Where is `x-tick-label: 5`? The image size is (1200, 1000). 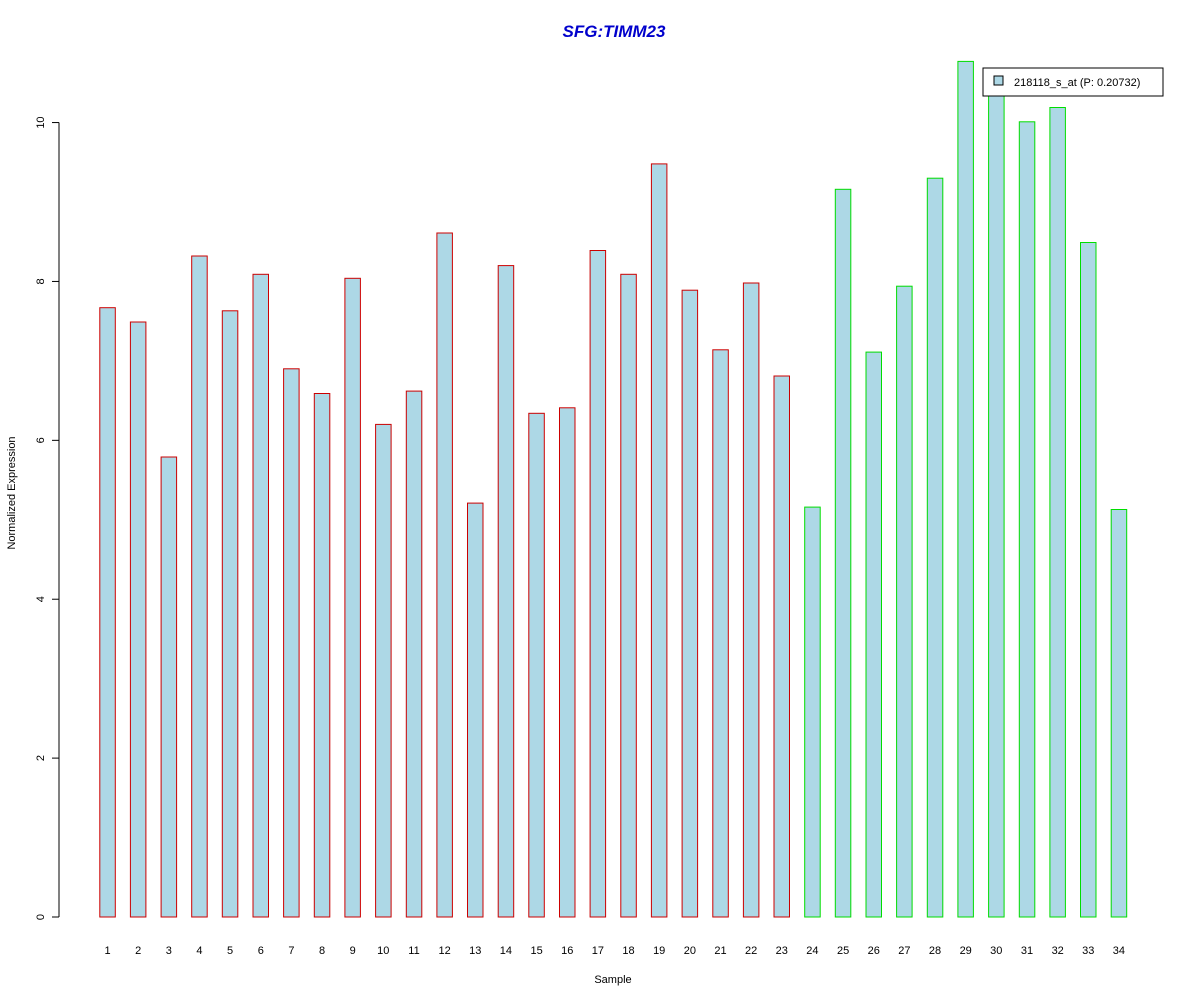 x-tick-label: 5 is located at coordinates (230, 951).